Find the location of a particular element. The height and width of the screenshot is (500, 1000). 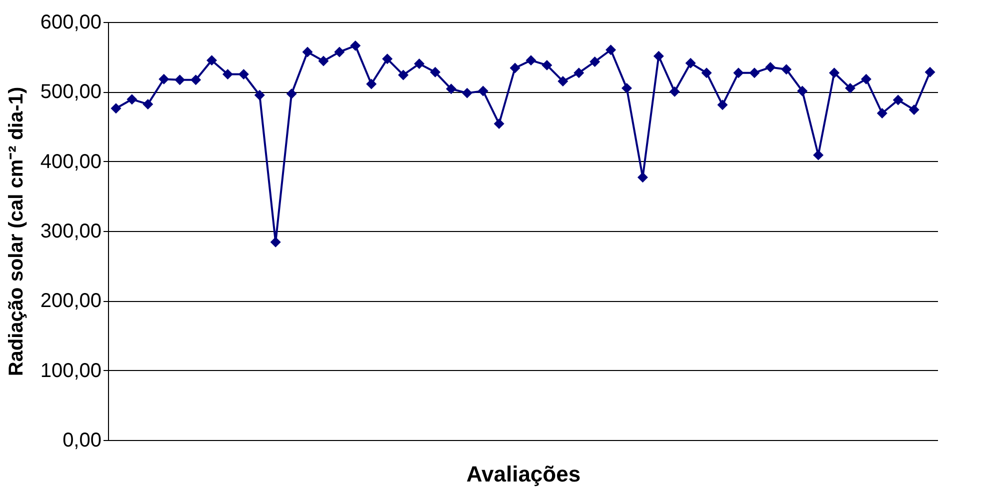

y-tick-label: 600,00 is located at coordinates (71, 23).